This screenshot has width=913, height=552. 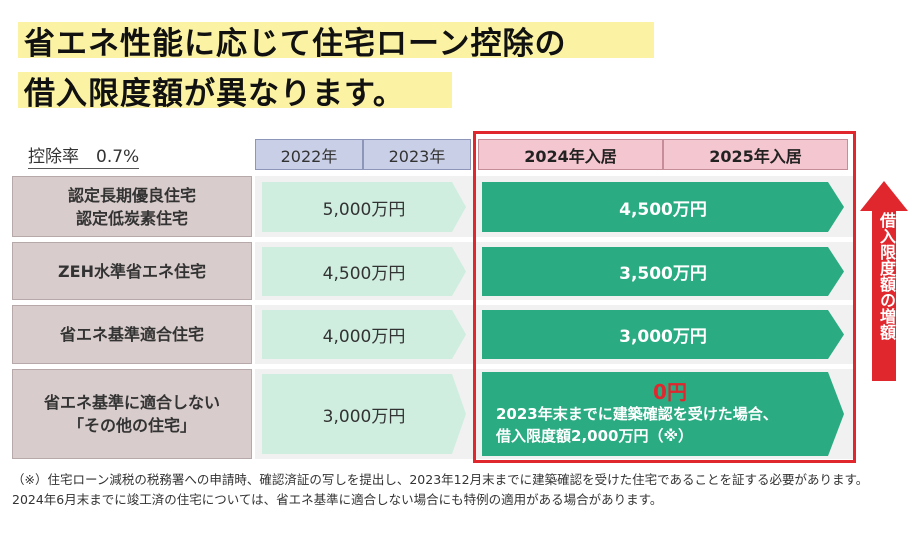 What do you see at coordinates (670, 392) in the screenshot?
I see `value-2024-2025-row4-zero: 0円` at bounding box center [670, 392].